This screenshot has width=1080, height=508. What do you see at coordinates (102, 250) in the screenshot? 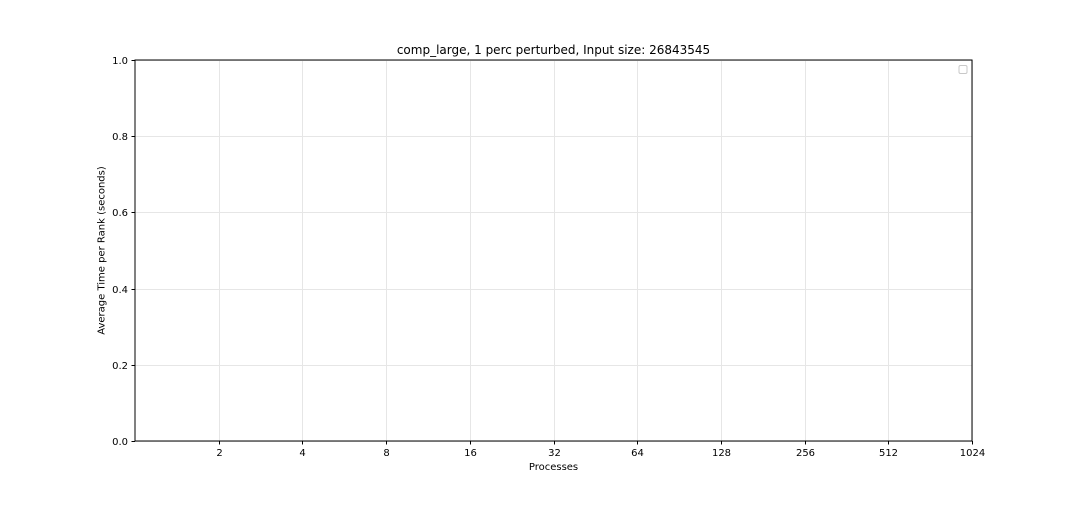
I see `y-axis-label: Average Time per Rank (seconds)` at bounding box center [102, 250].